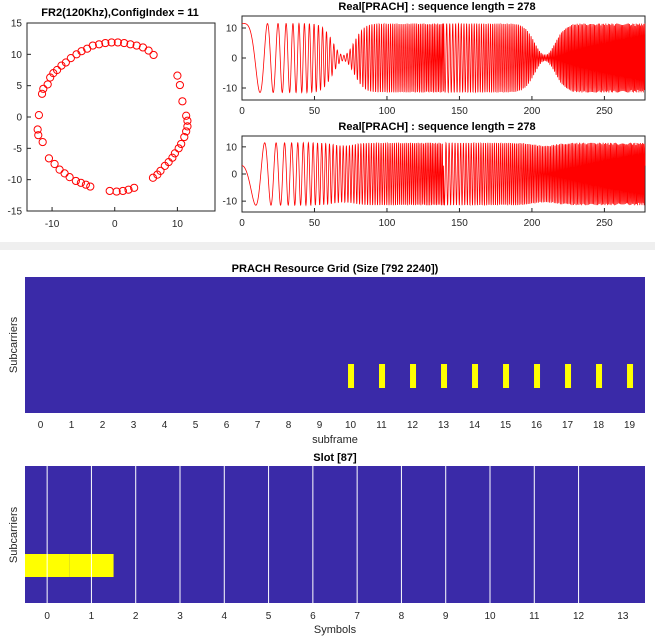 The image size is (655, 637). What do you see at coordinates (242, 223) in the screenshot?
I see `line-xtick-label: 0` at bounding box center [242, 223].